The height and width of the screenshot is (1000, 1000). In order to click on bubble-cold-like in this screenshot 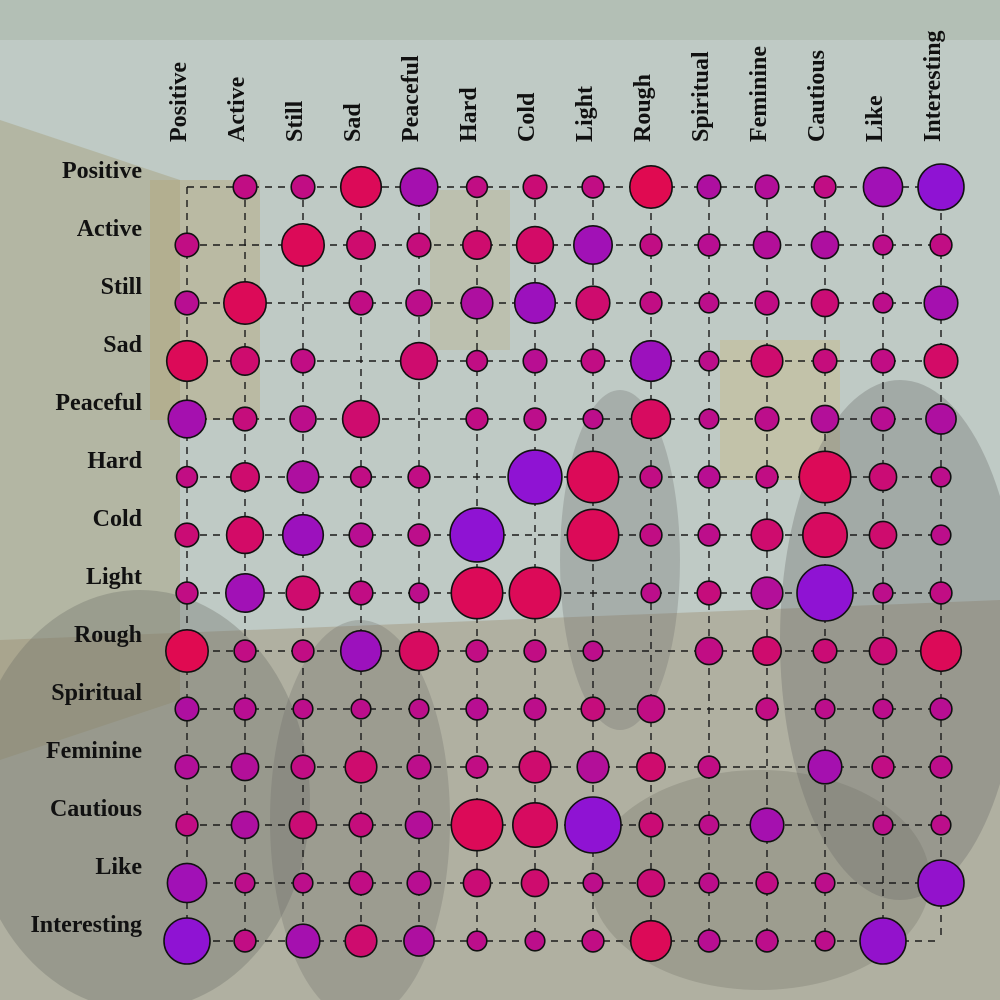, I will do `click(883, 535)`.